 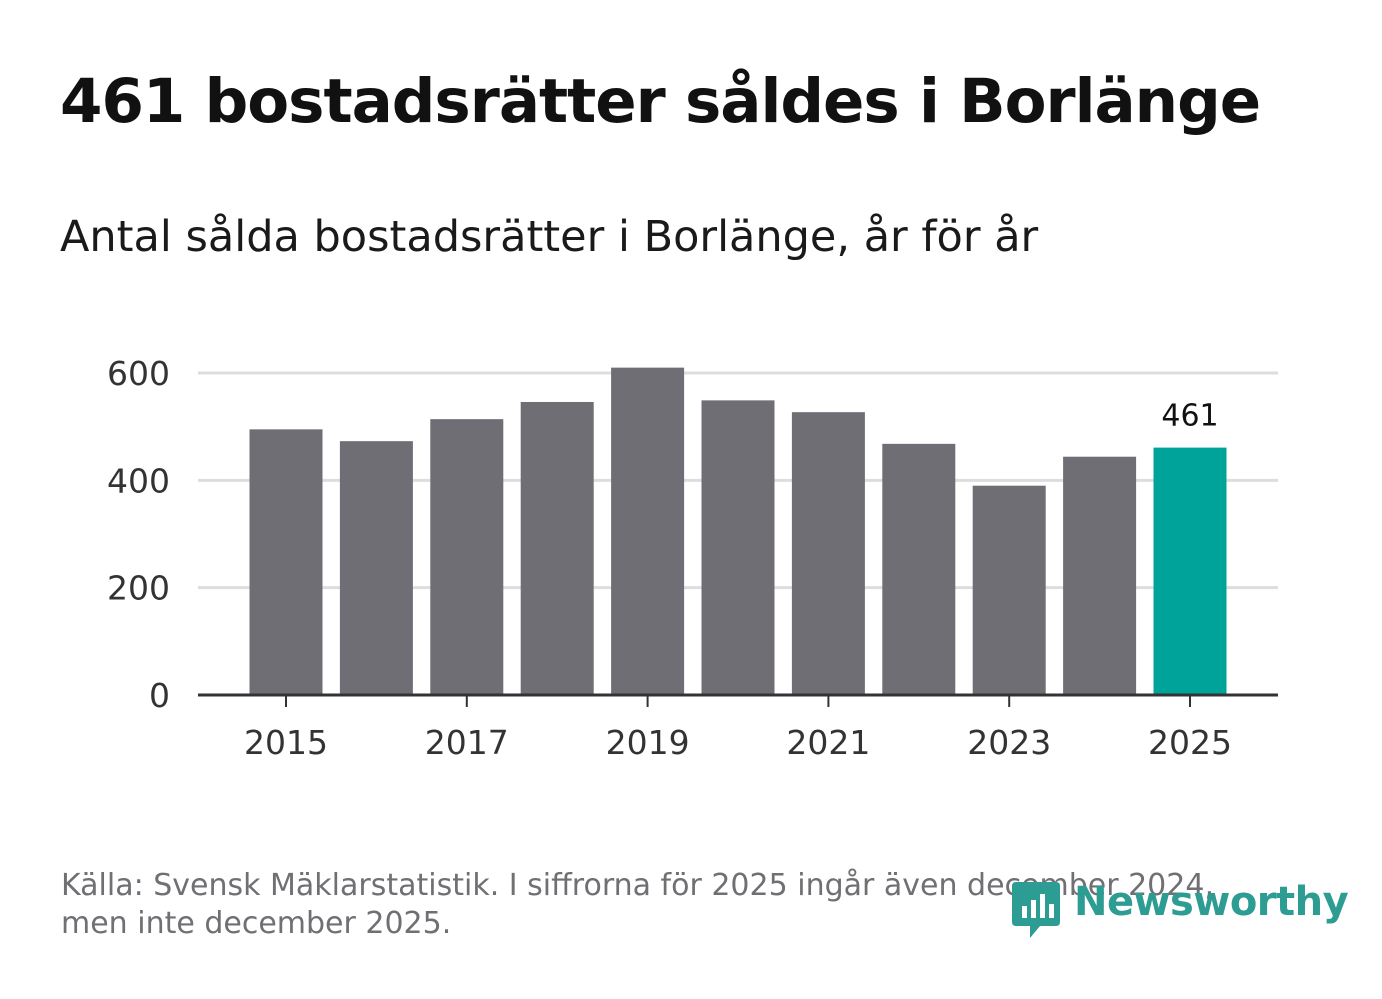 What do you see at coordinates (376, 568) in the screenshot?
I see `bar-2016` at bounding box center [376, 568].